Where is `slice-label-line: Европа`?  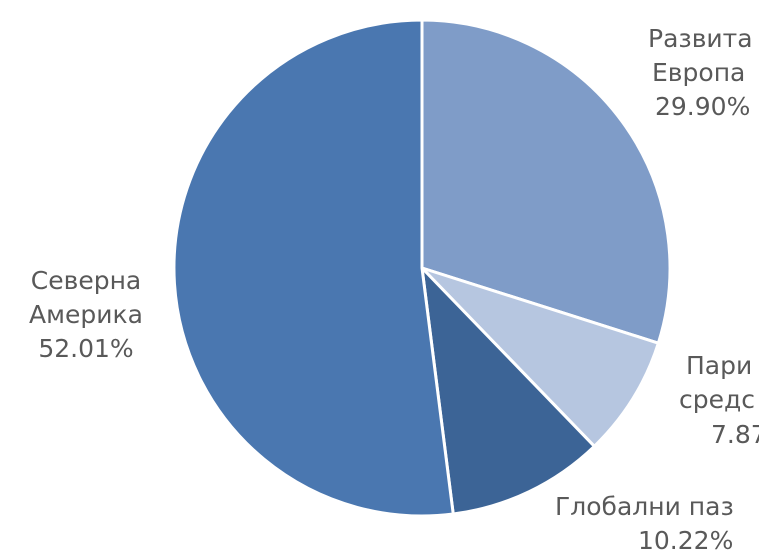
slice-label-line: Европа is located at coordinates (698, 72).